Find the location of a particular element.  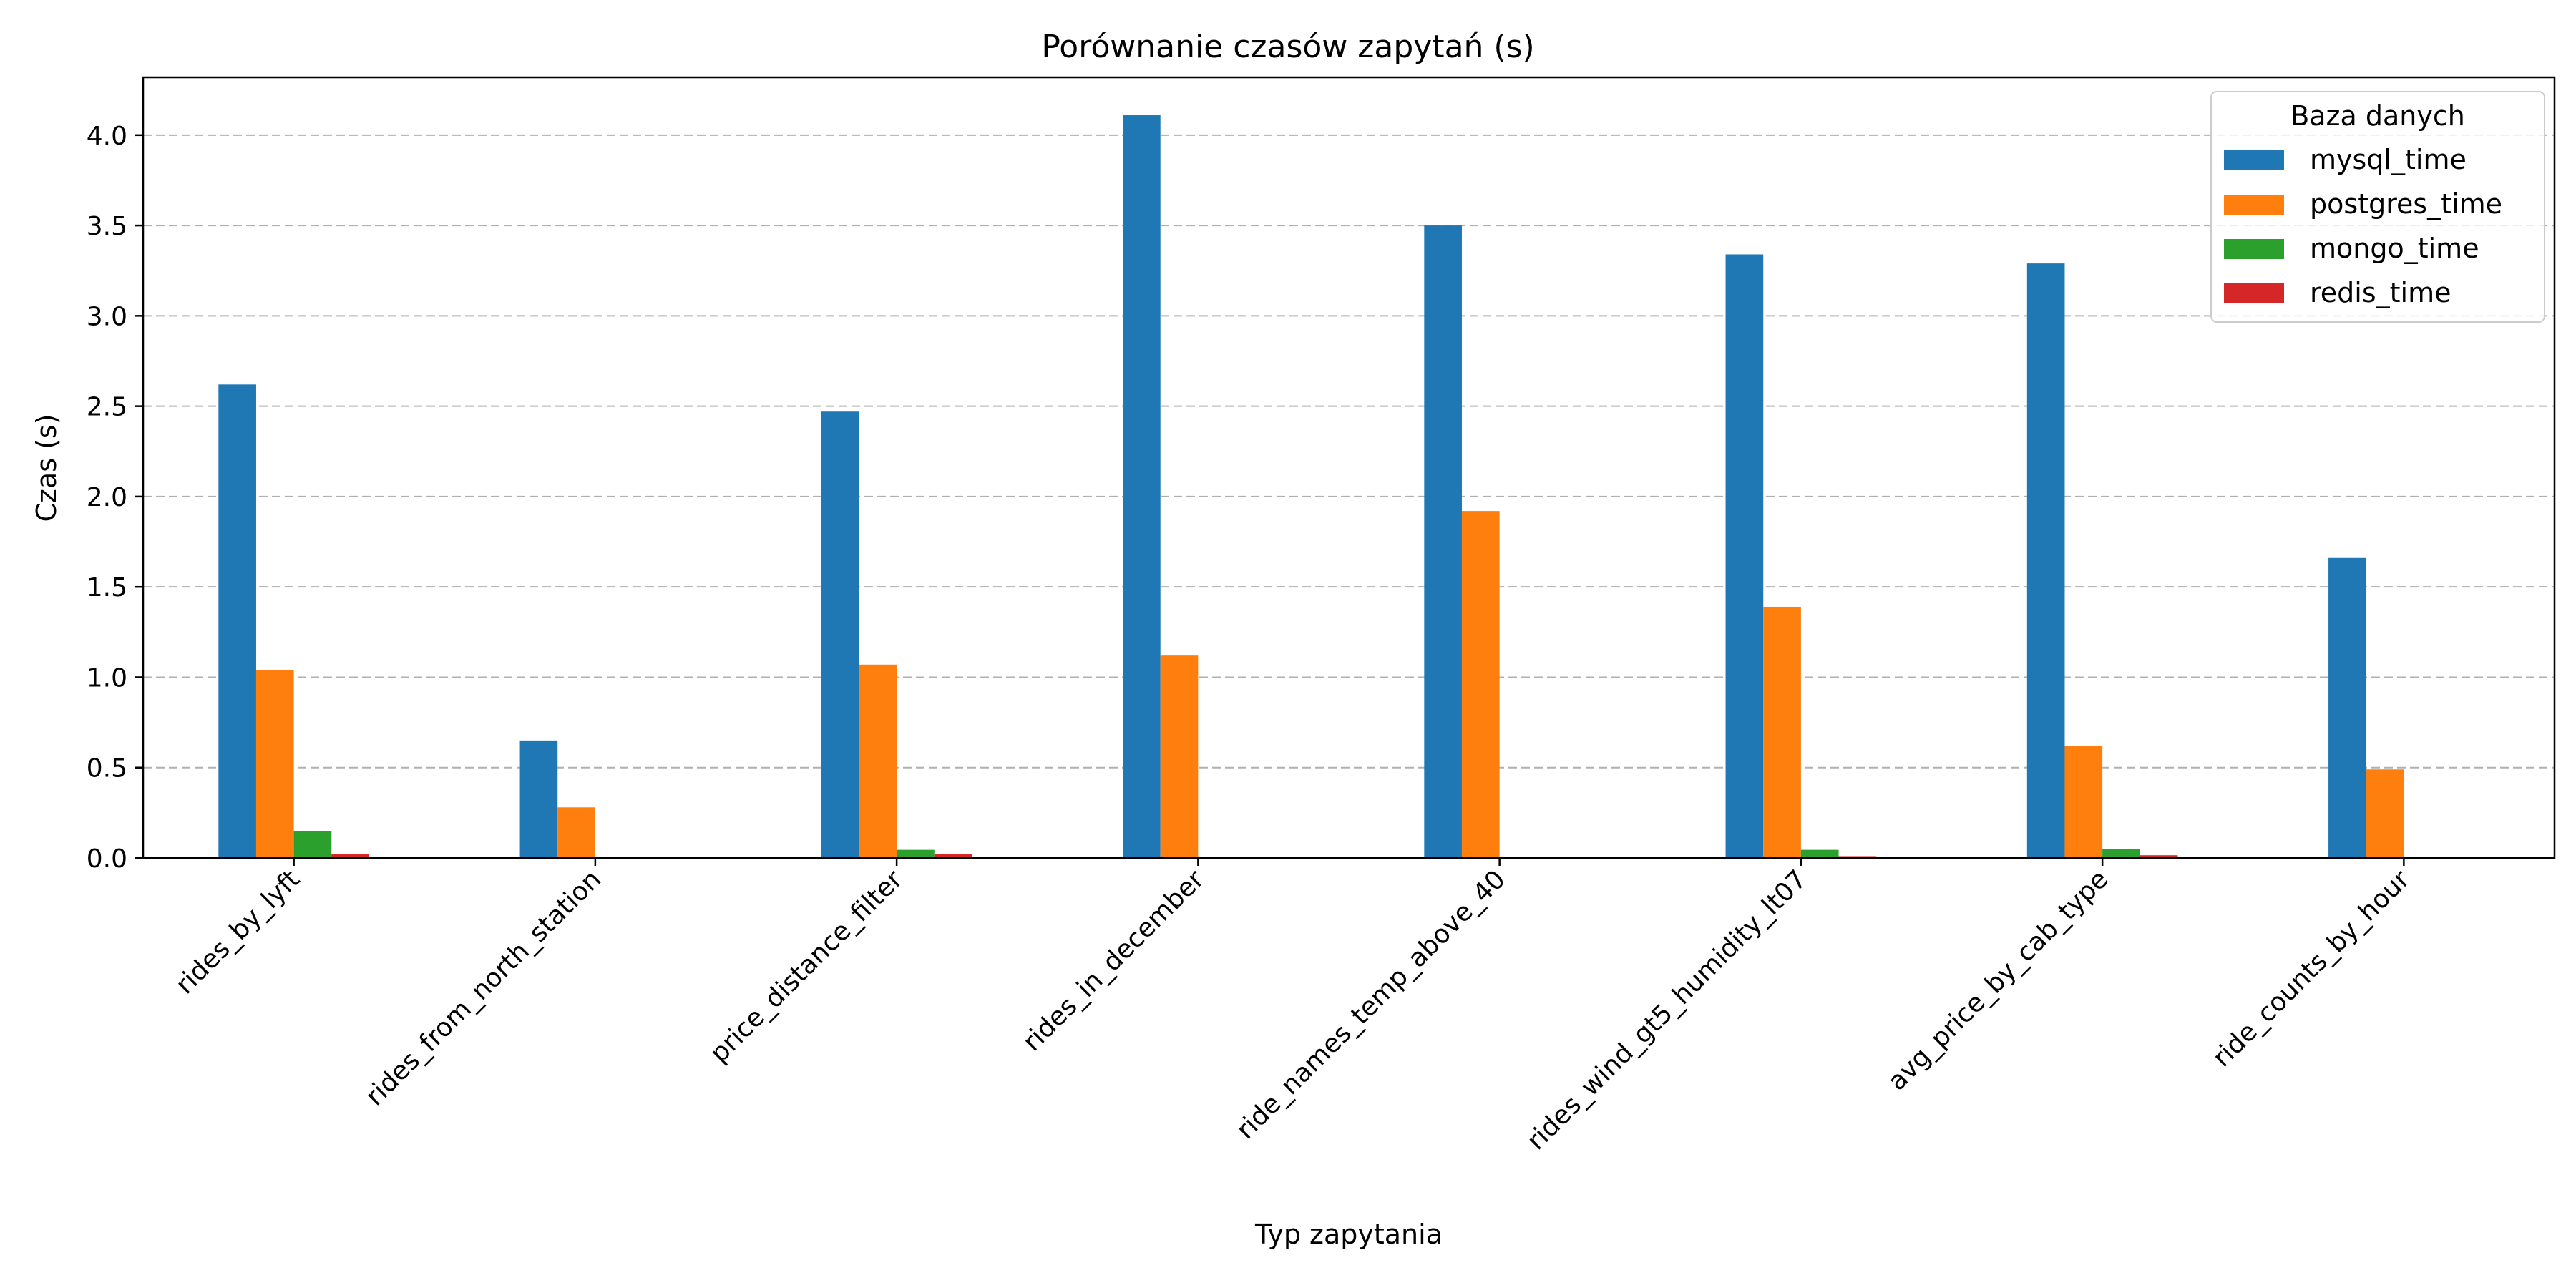

x-axis-label: Typ zapytania is located at coordinates (1348, 1234).